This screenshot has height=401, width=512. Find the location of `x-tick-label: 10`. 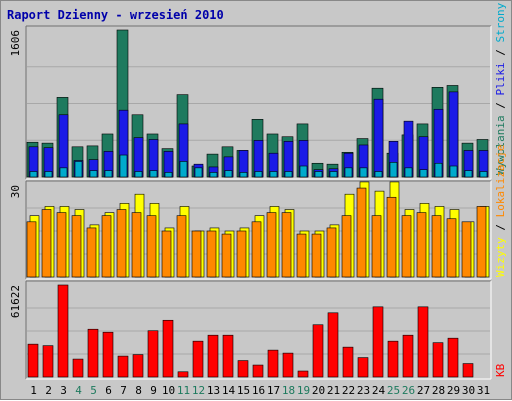

x-tick-label: 10 is located at coordinates (168, 390).